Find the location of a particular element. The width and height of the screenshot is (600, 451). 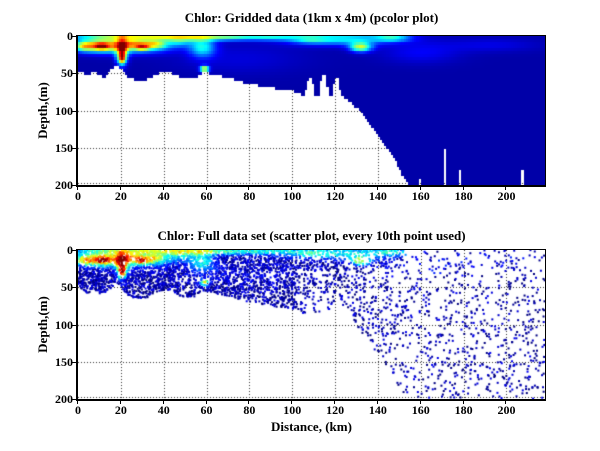

scatter-xlabel: Distance, (km) is located at coordinates (311, 426).